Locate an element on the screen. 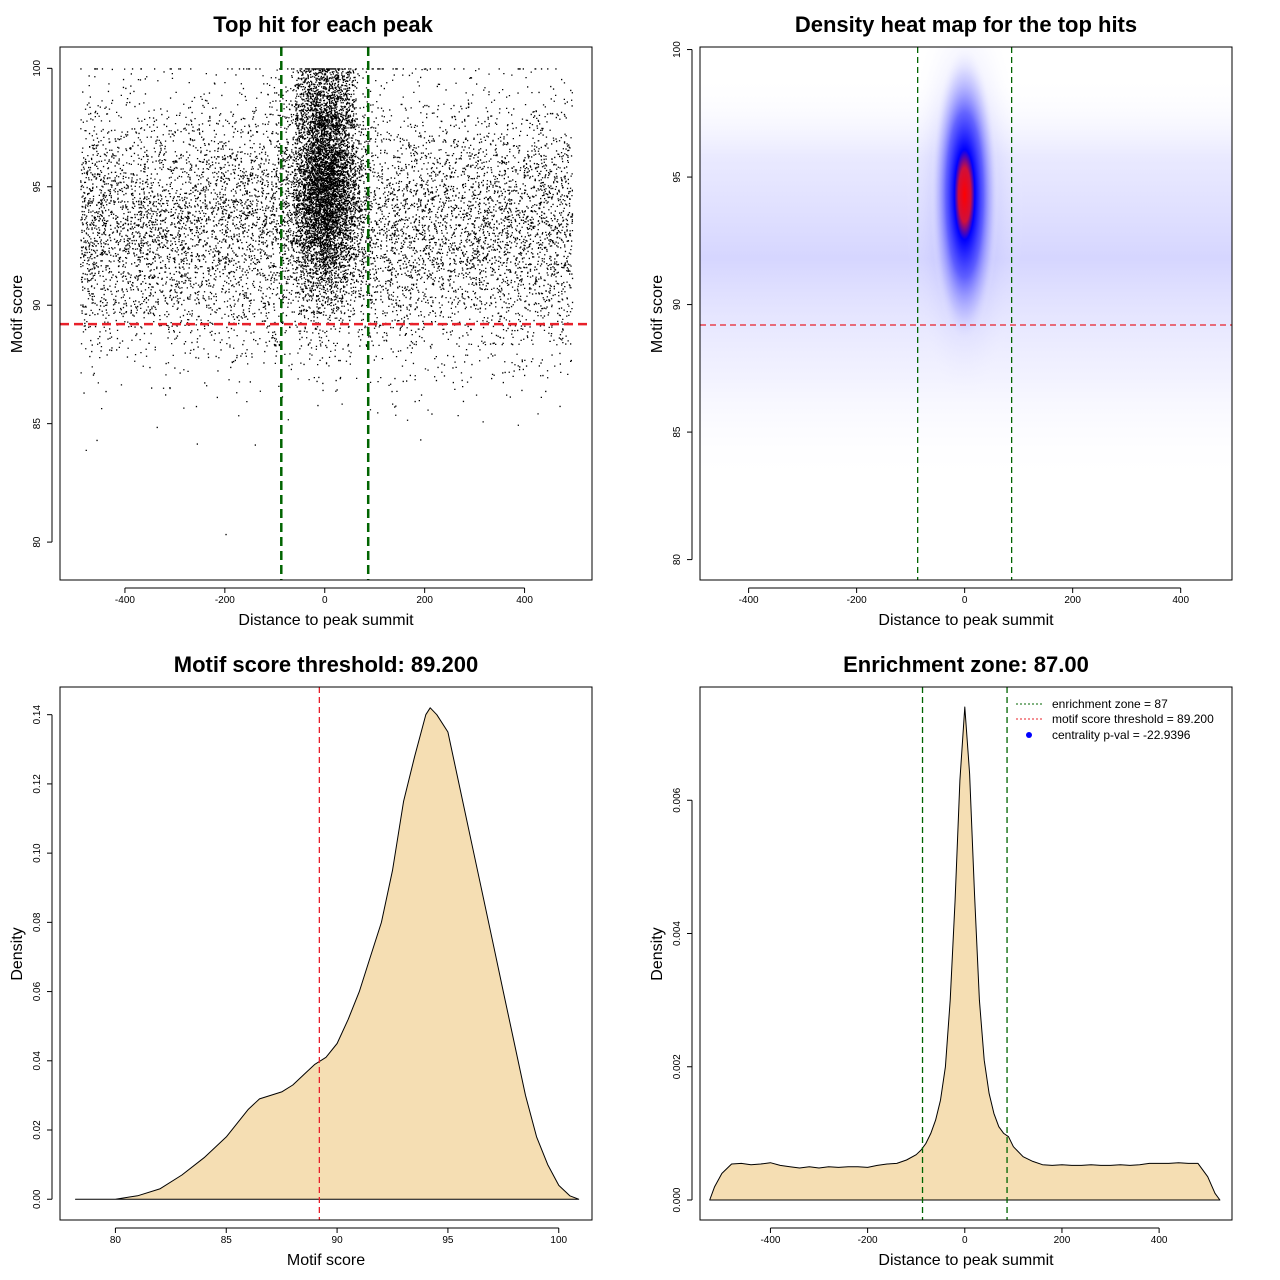  legend-label: enrichment zone = 87 is located at coordinates (1110, 704).